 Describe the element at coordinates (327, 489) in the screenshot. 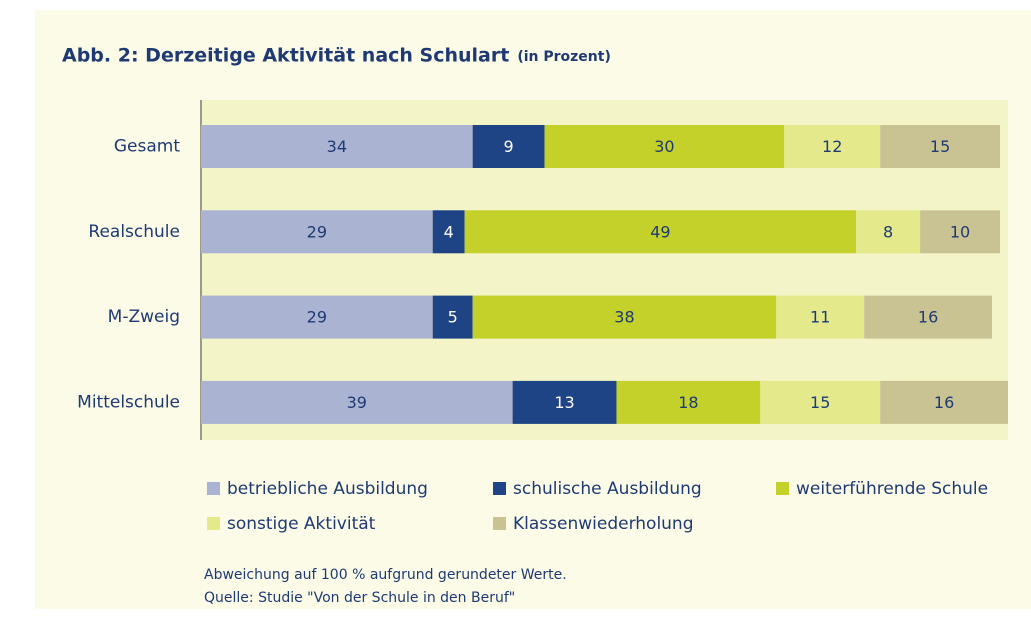

I see `legend-label: betriebliche Ausbildung` at that location.